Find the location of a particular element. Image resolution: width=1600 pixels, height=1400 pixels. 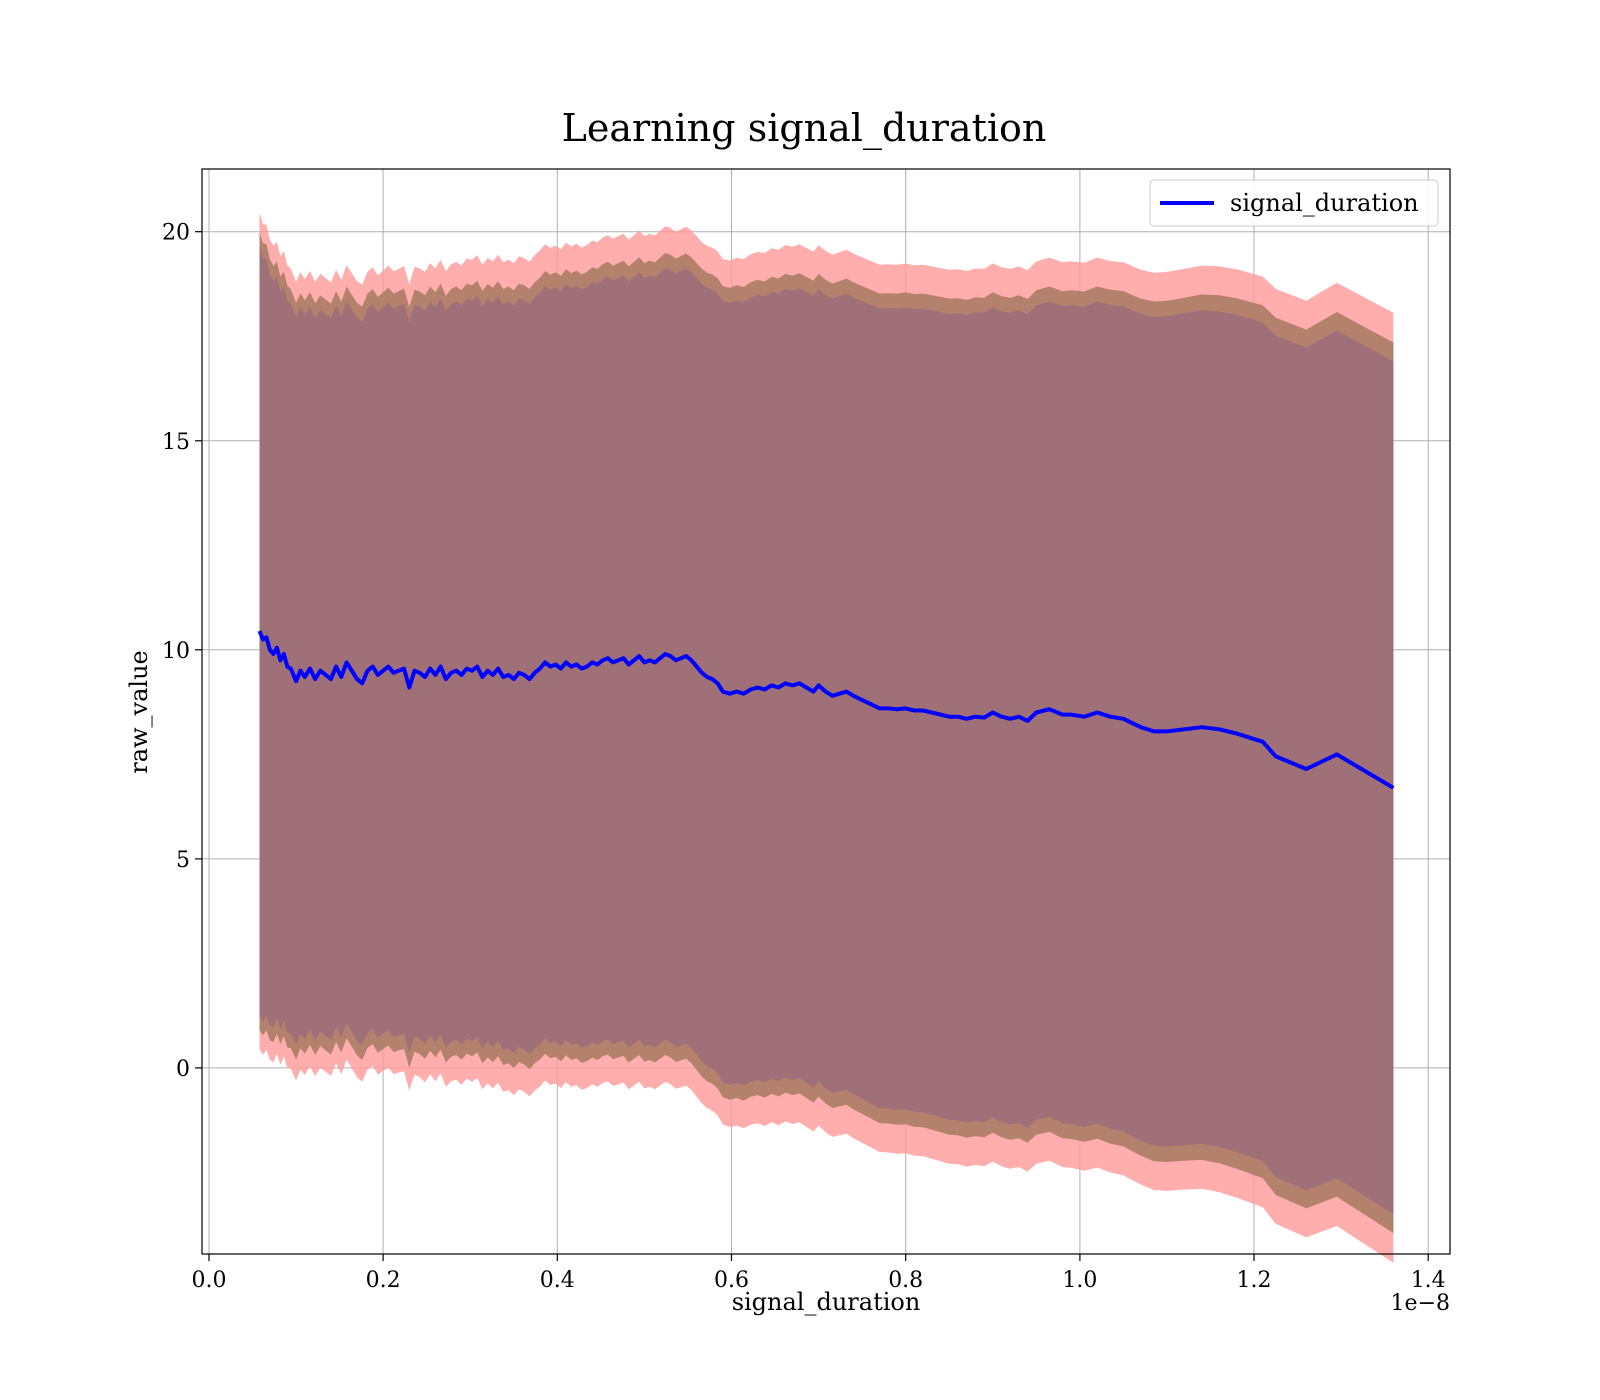

x-tick-label: 0.6 is located at coordinates (731, 1280).